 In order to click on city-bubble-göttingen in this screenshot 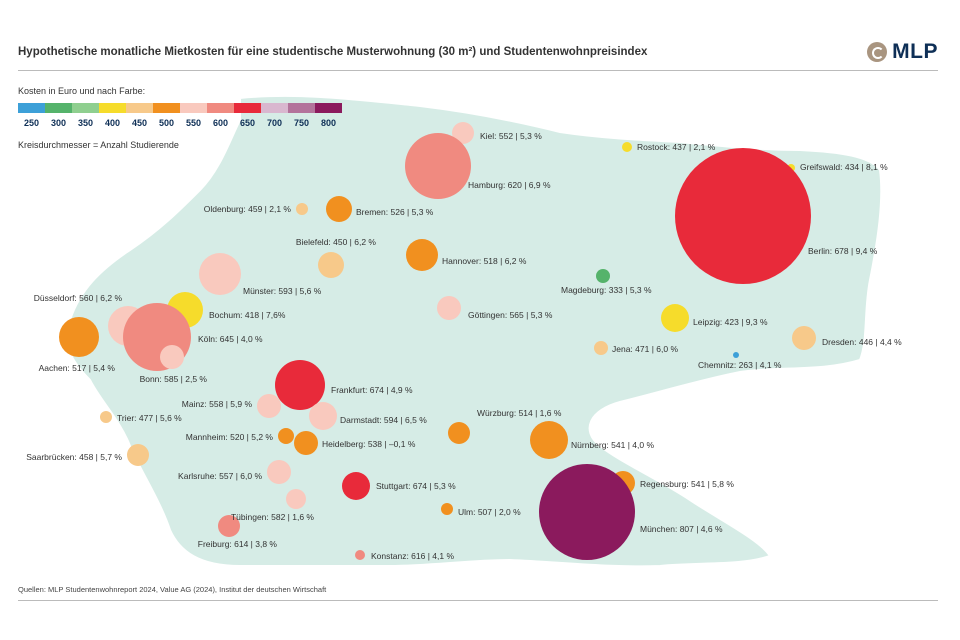, I will do `click(449, 308)`.